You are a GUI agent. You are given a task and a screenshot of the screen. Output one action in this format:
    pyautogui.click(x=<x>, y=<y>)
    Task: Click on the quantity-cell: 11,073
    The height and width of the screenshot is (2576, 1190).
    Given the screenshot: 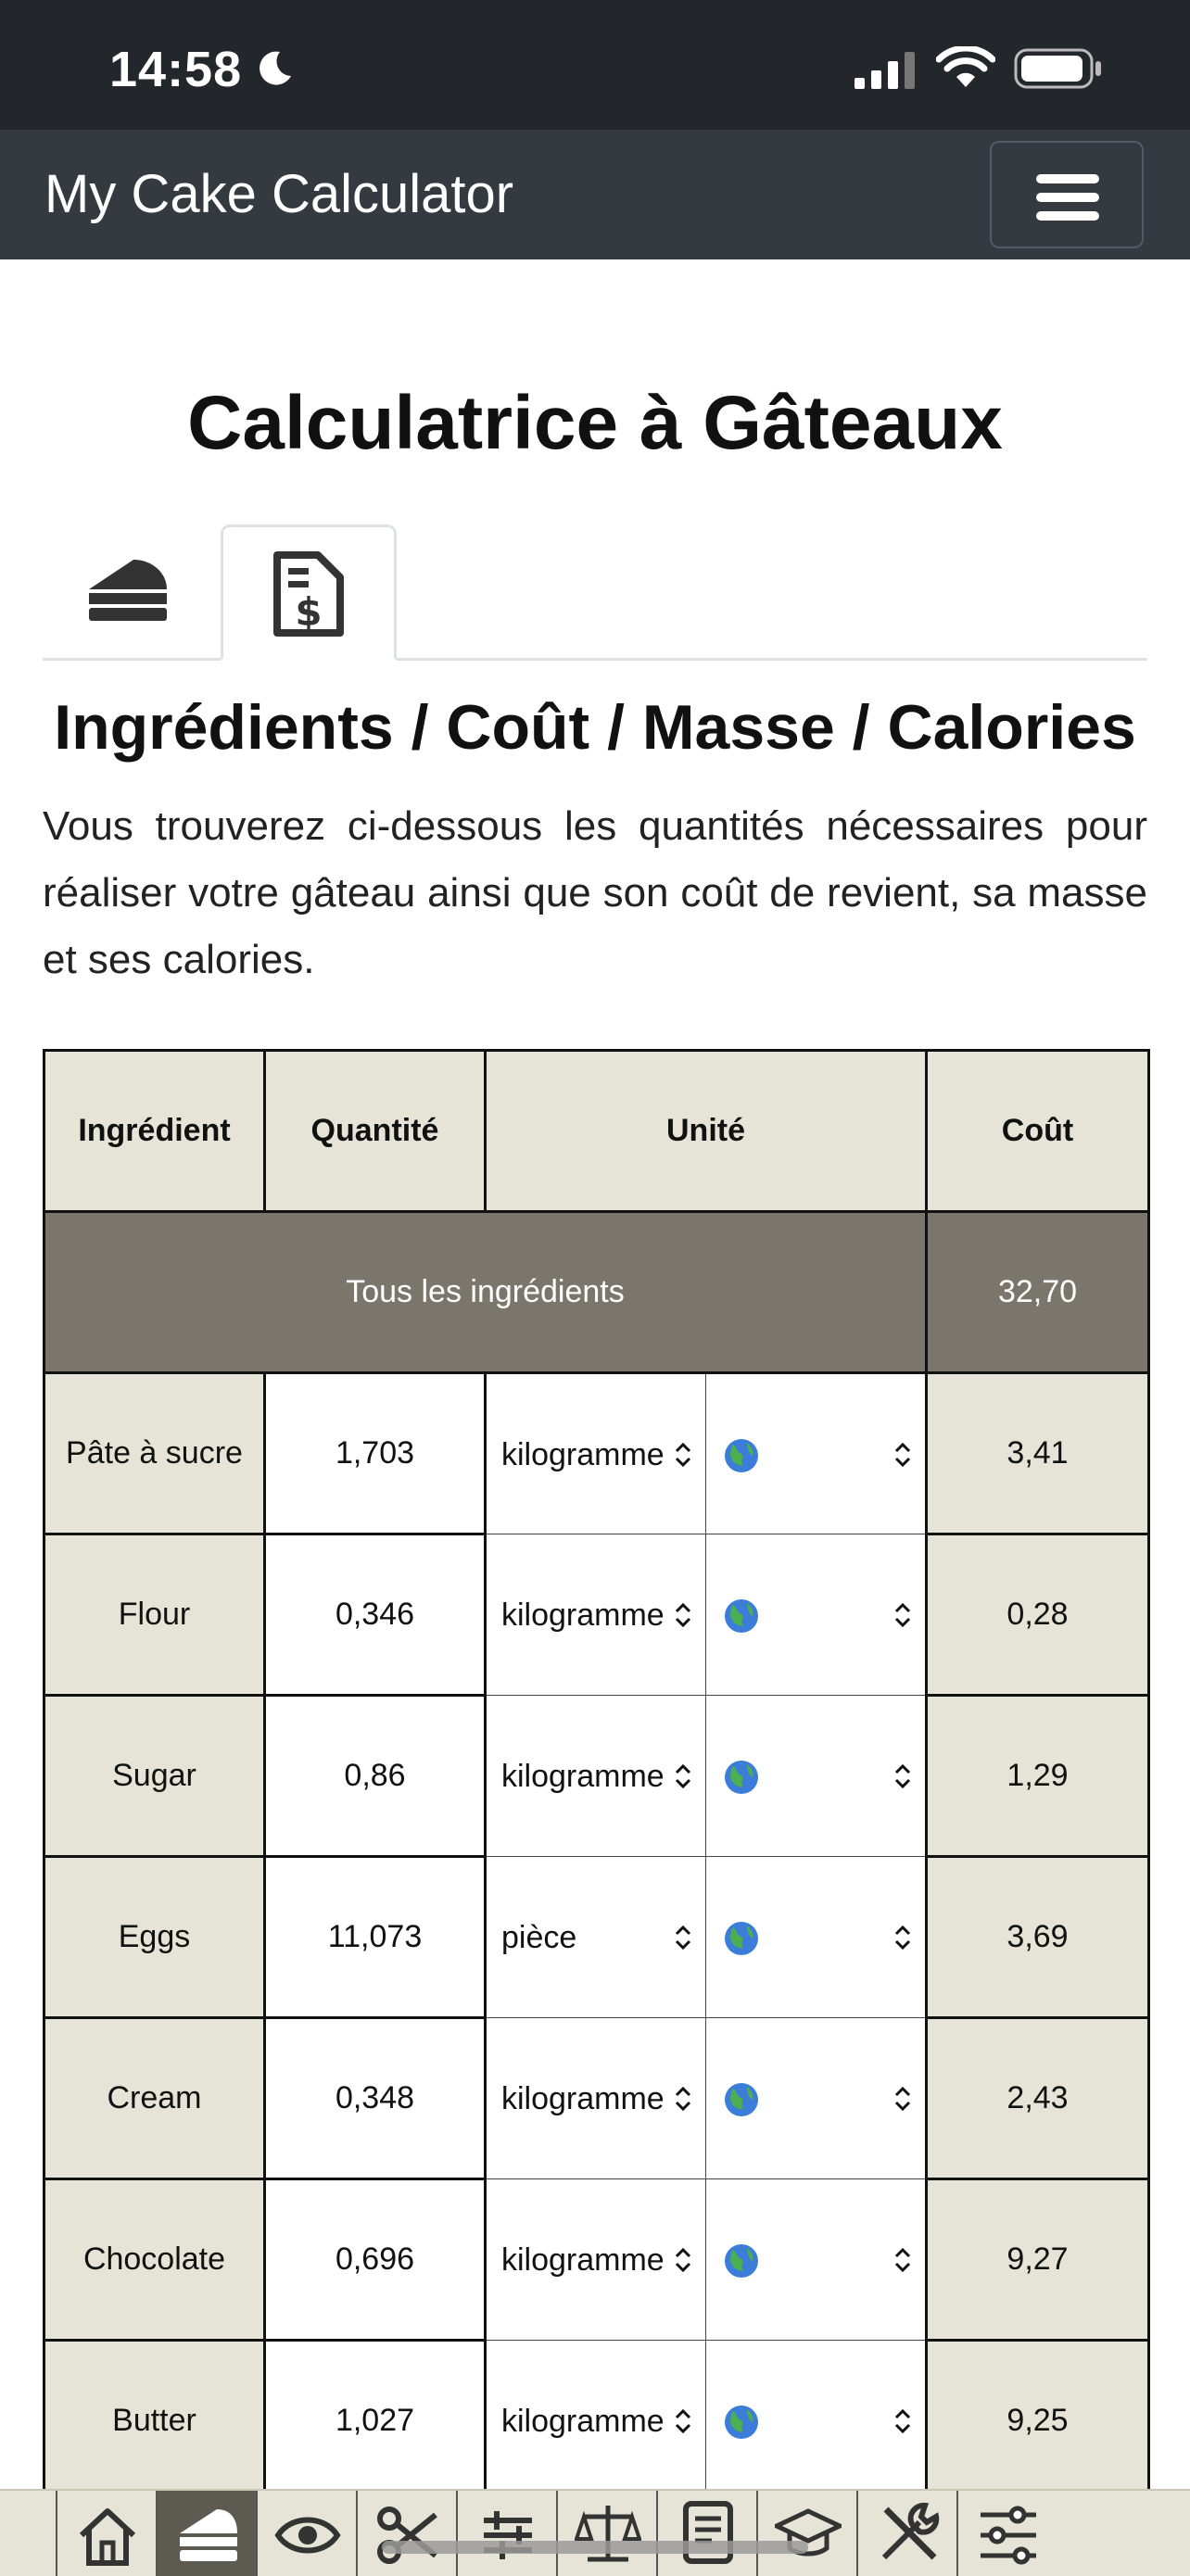 What is the action you would take?
    pyautogui.click(x=375, y=1937)
    